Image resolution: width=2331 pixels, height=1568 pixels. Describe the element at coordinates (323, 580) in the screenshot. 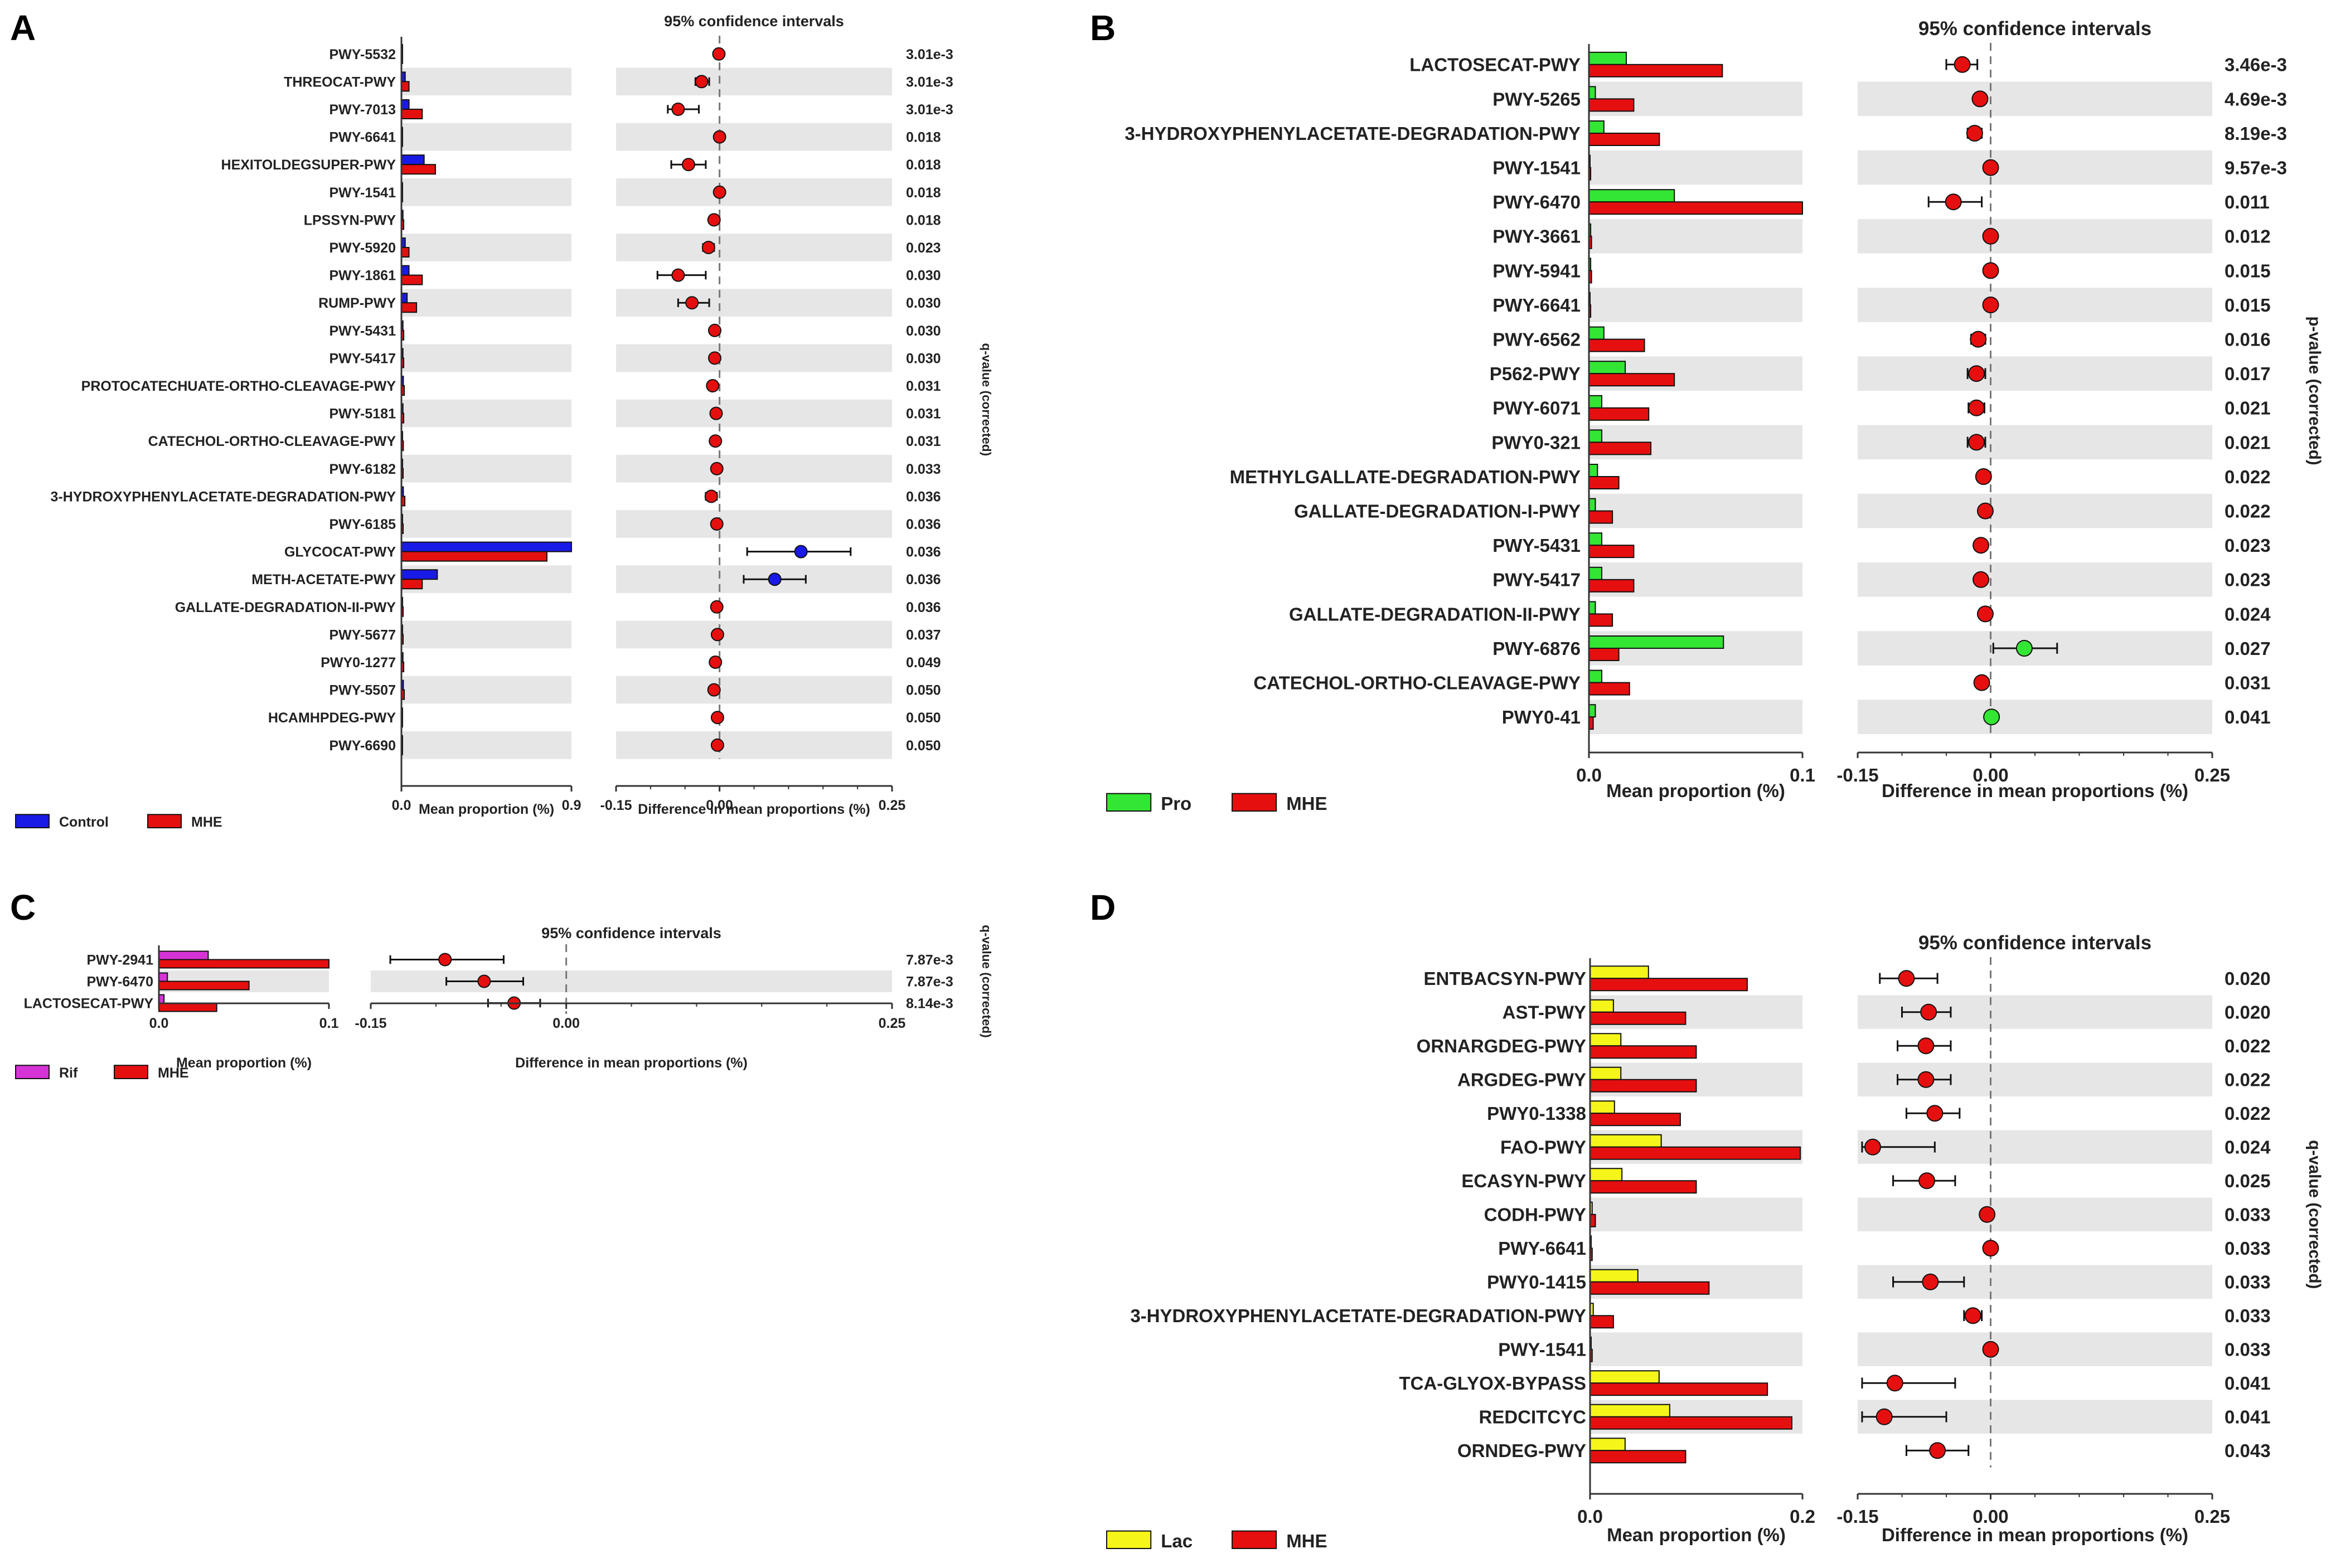

I see `row-label: METH-ACETATE-PWY` at that location.